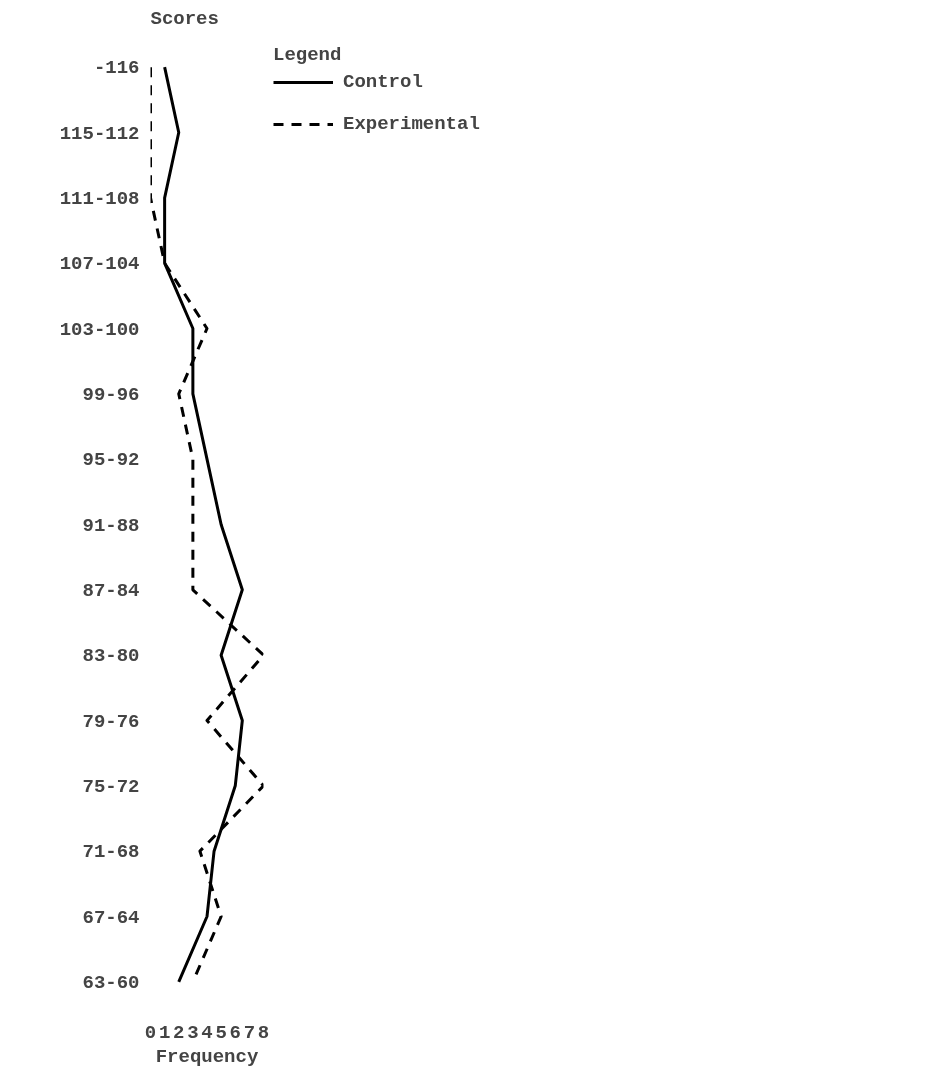 The width and height of the screenshot is (946, 1092). I want to click on y-tick-label: 91-88, so click(111, 525).